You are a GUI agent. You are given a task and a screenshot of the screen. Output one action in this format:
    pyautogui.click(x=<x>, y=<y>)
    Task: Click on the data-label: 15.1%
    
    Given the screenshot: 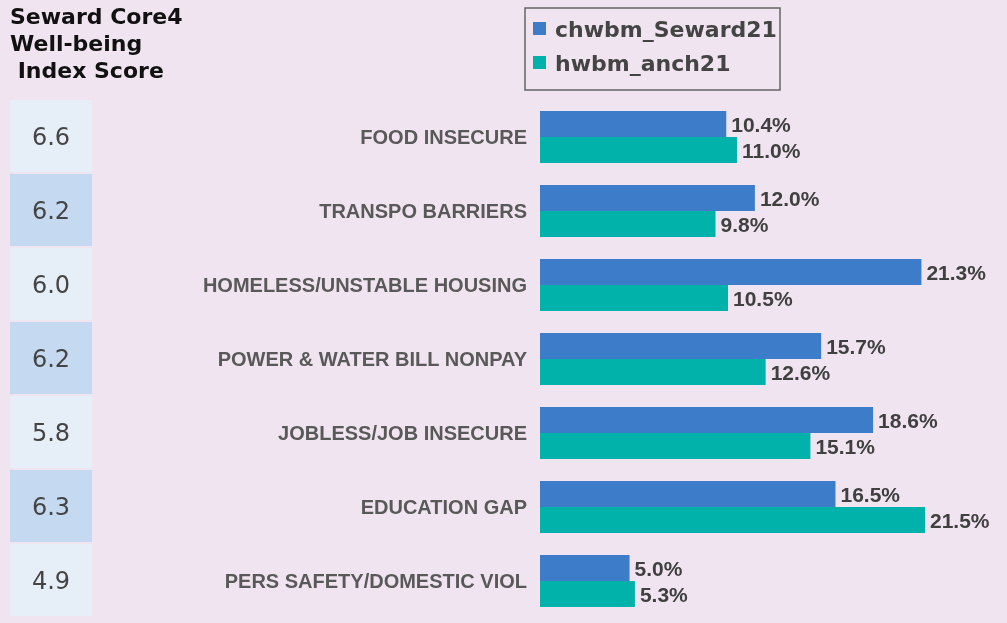 What is the action you would take?
    pyautogui.click(x=845, y=446)
    